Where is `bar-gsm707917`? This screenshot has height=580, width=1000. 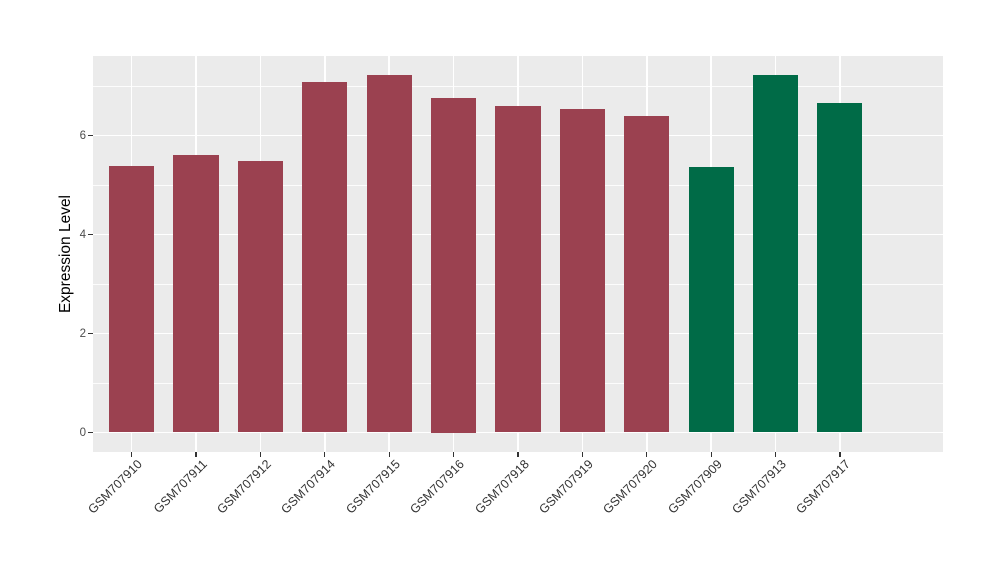
bar-gsm707917 is located at coordinates (840, 267).